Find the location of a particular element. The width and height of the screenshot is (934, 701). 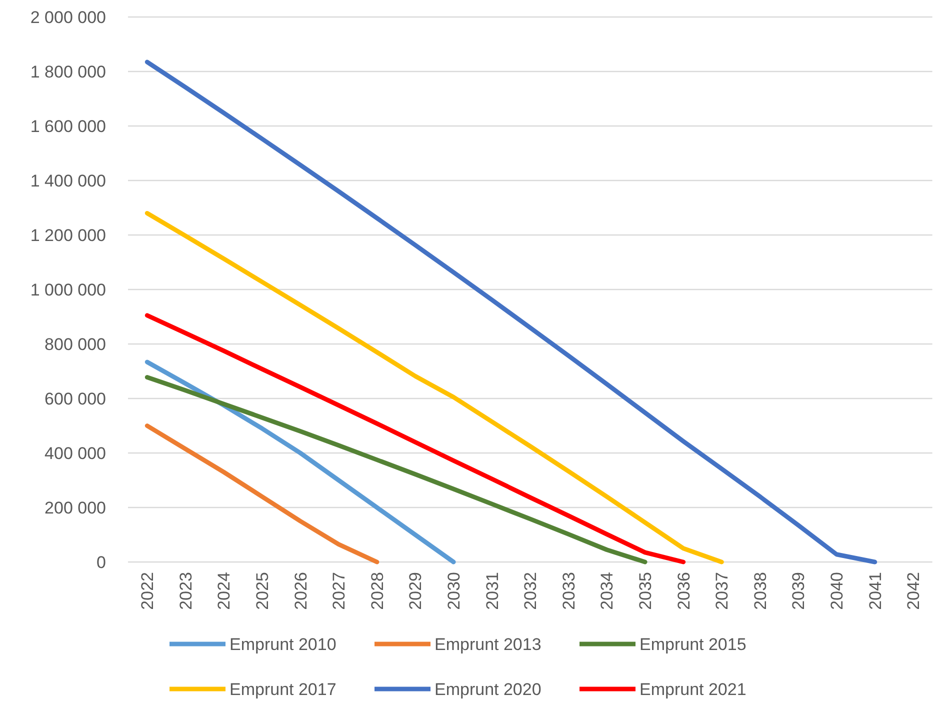

x-tick-label: 2033 is located at coordinates (568, 591).